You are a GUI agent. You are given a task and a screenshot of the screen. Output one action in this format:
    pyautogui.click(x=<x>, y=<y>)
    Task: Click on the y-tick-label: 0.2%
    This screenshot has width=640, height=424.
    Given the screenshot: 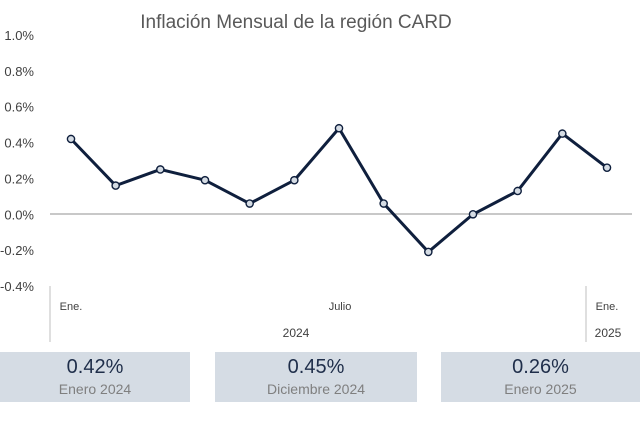 What is the action you would take?
    pyautogui.click(x=19, y=178)
    